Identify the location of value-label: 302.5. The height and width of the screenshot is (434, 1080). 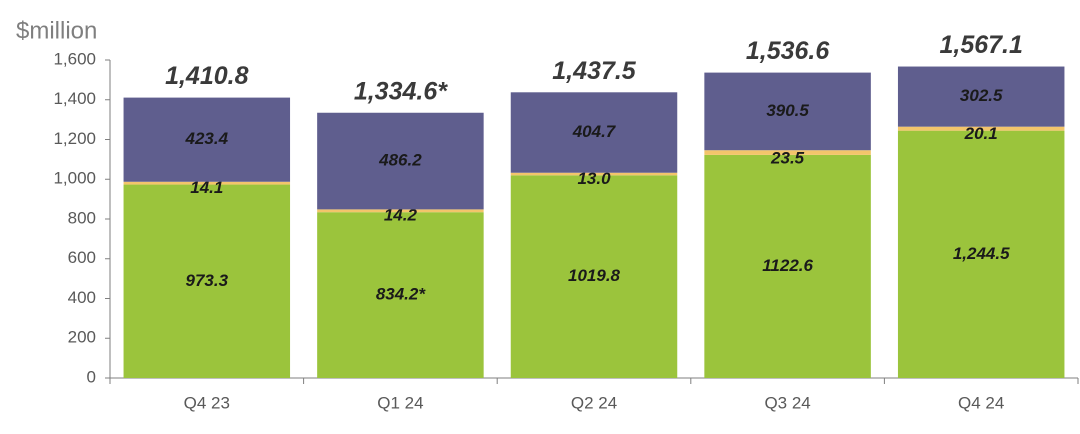
(981, 95).